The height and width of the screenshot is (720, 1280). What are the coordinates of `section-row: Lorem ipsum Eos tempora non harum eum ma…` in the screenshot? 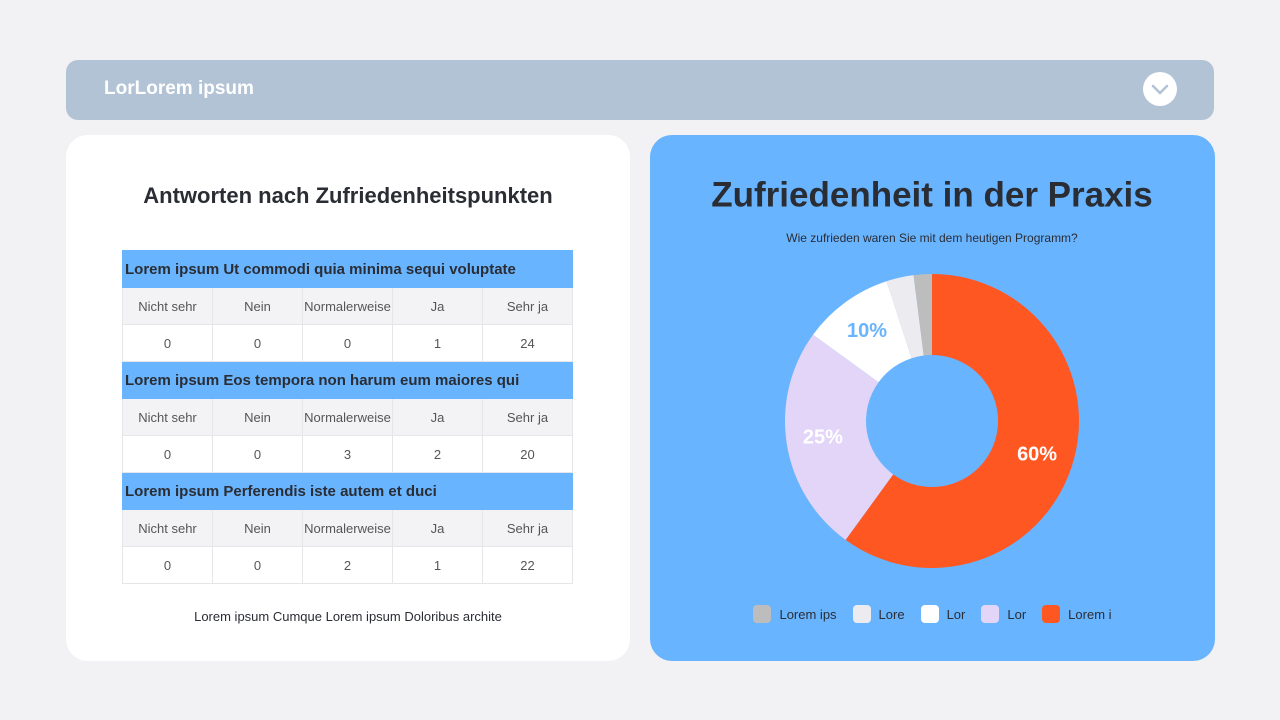 It's located at (347, 380).